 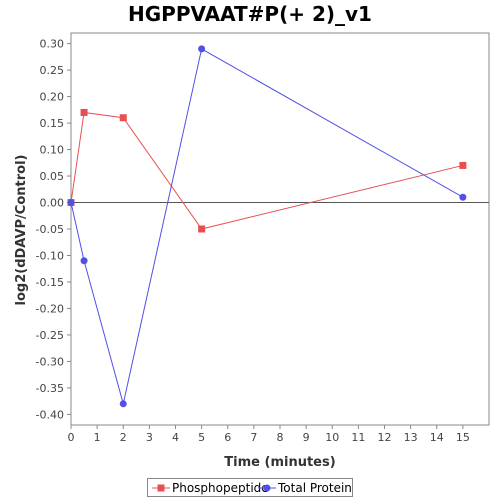 I want to click on y-tick-label: -0.15, so click(x=50, y=282).